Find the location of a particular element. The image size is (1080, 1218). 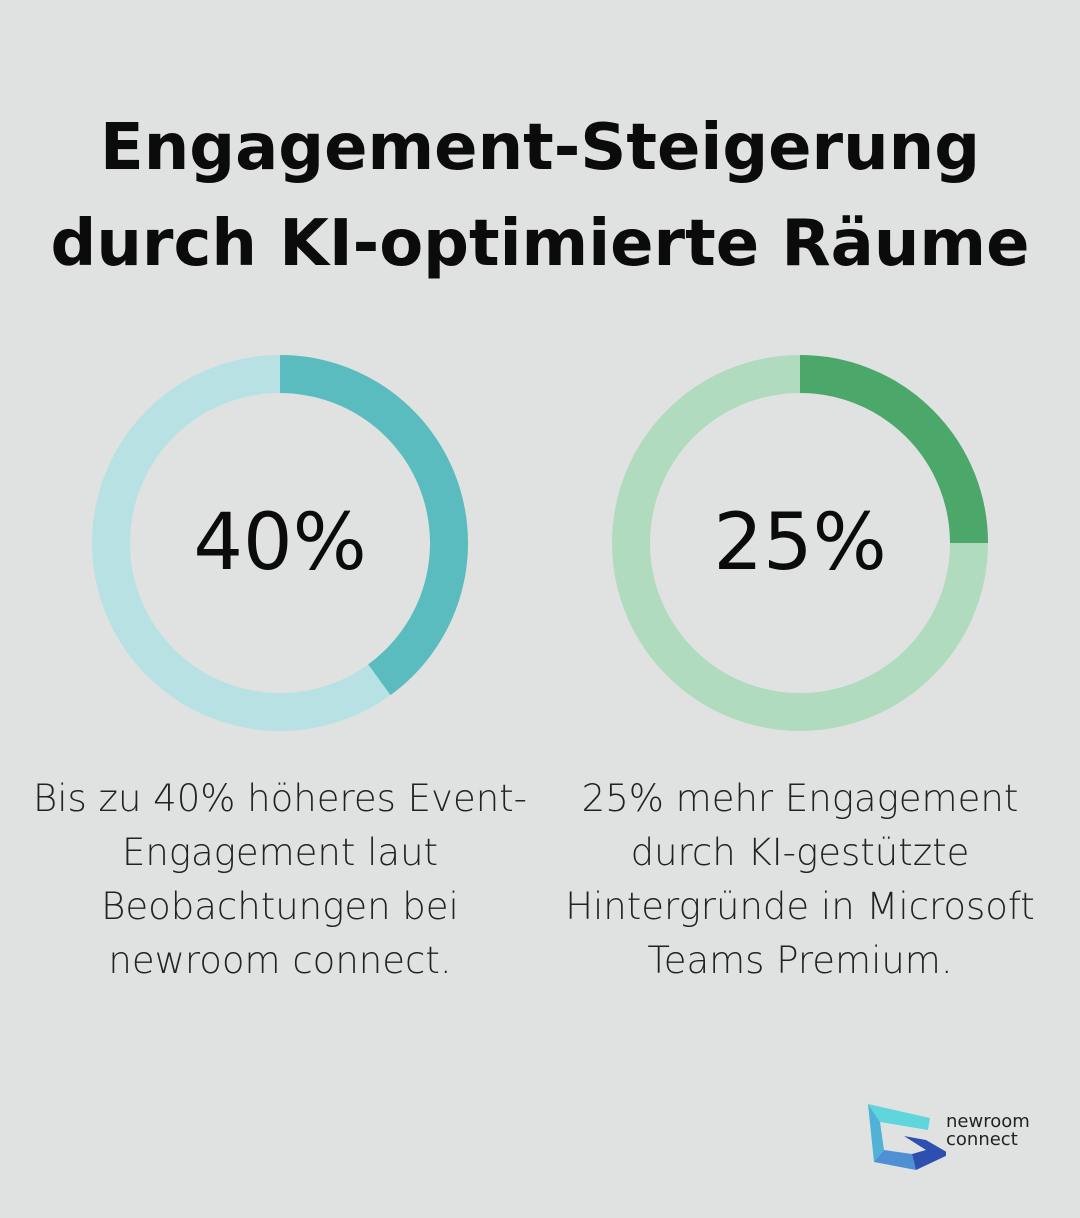

donut-value-label: 40% is located at coordinates (280, 543).